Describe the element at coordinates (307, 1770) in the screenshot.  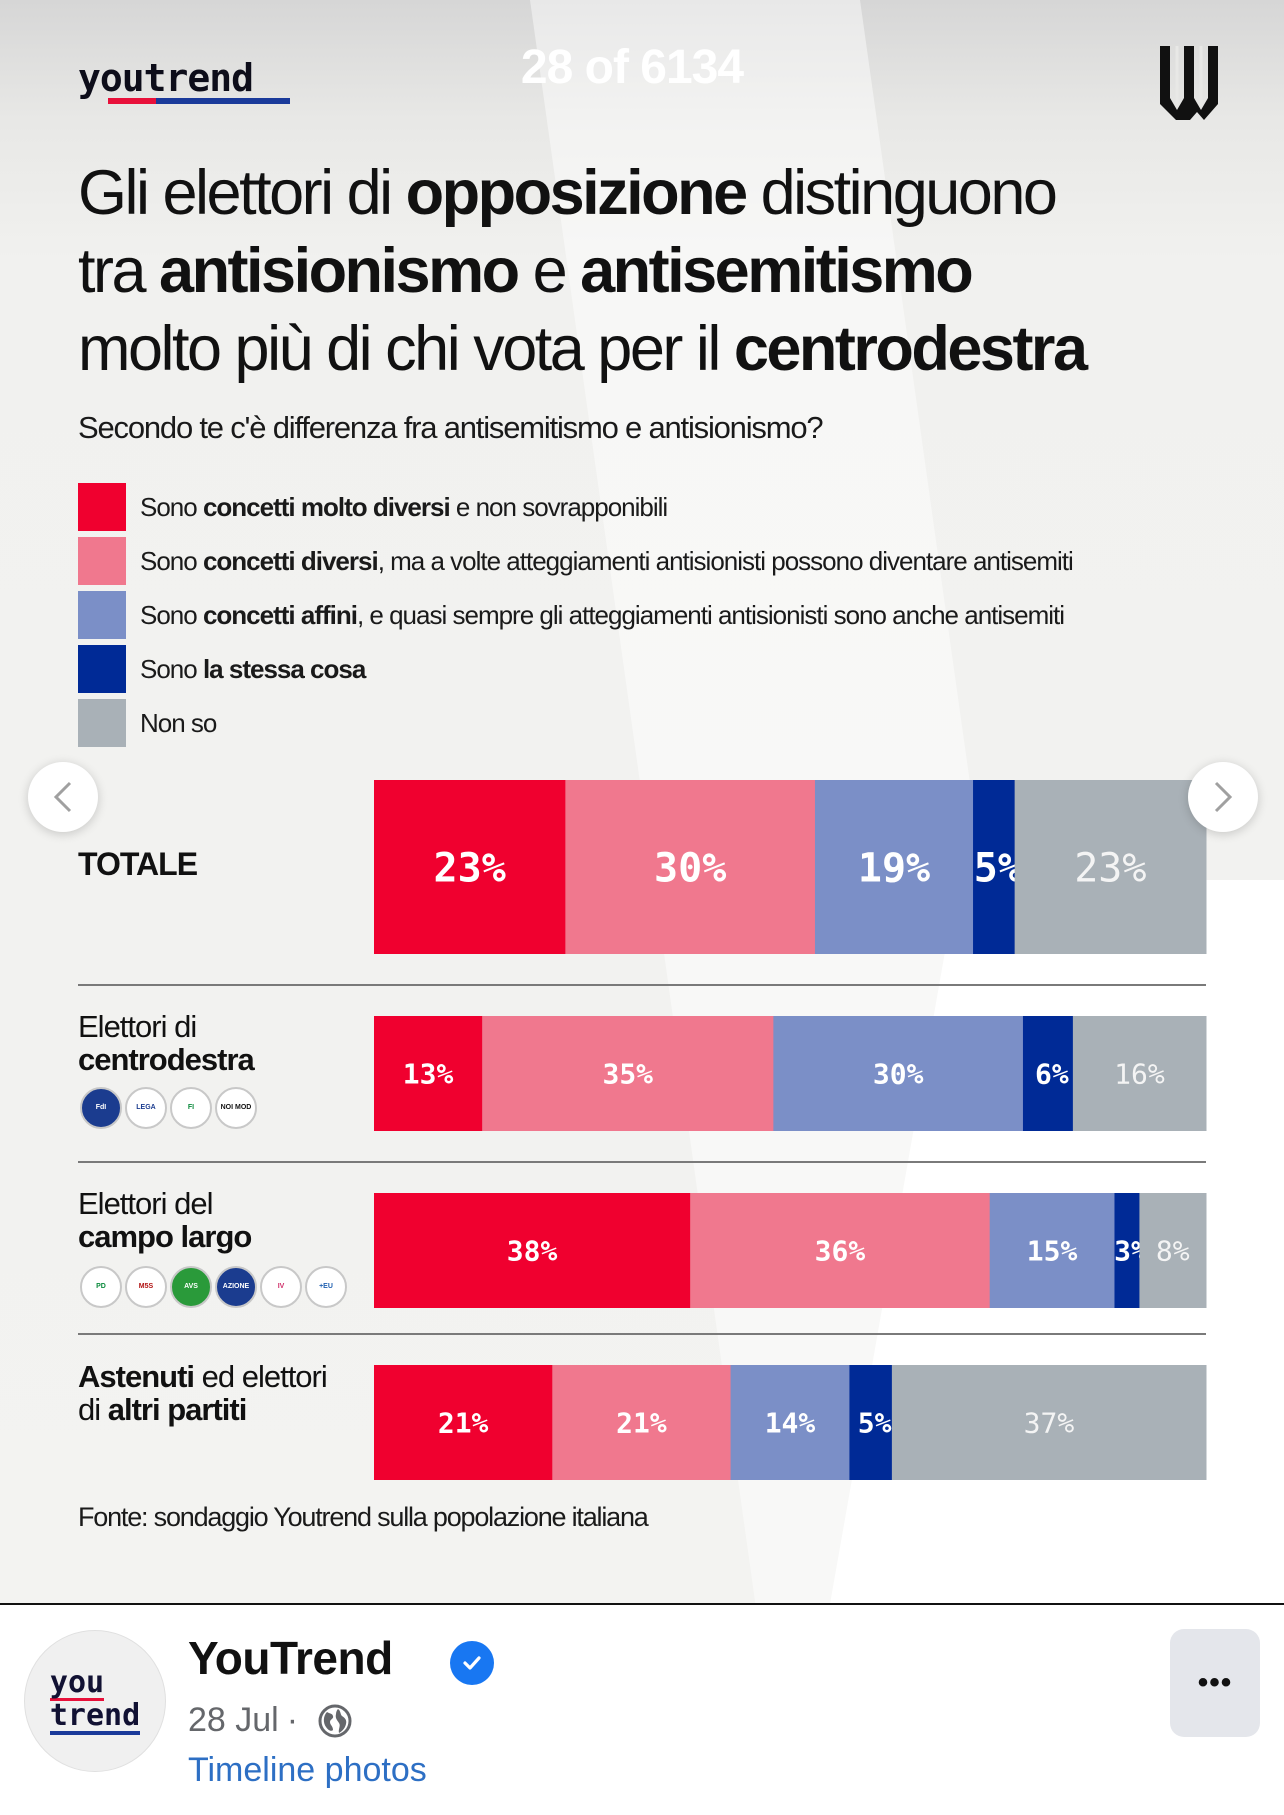
I see `album-link: Timeline photos` at that location.